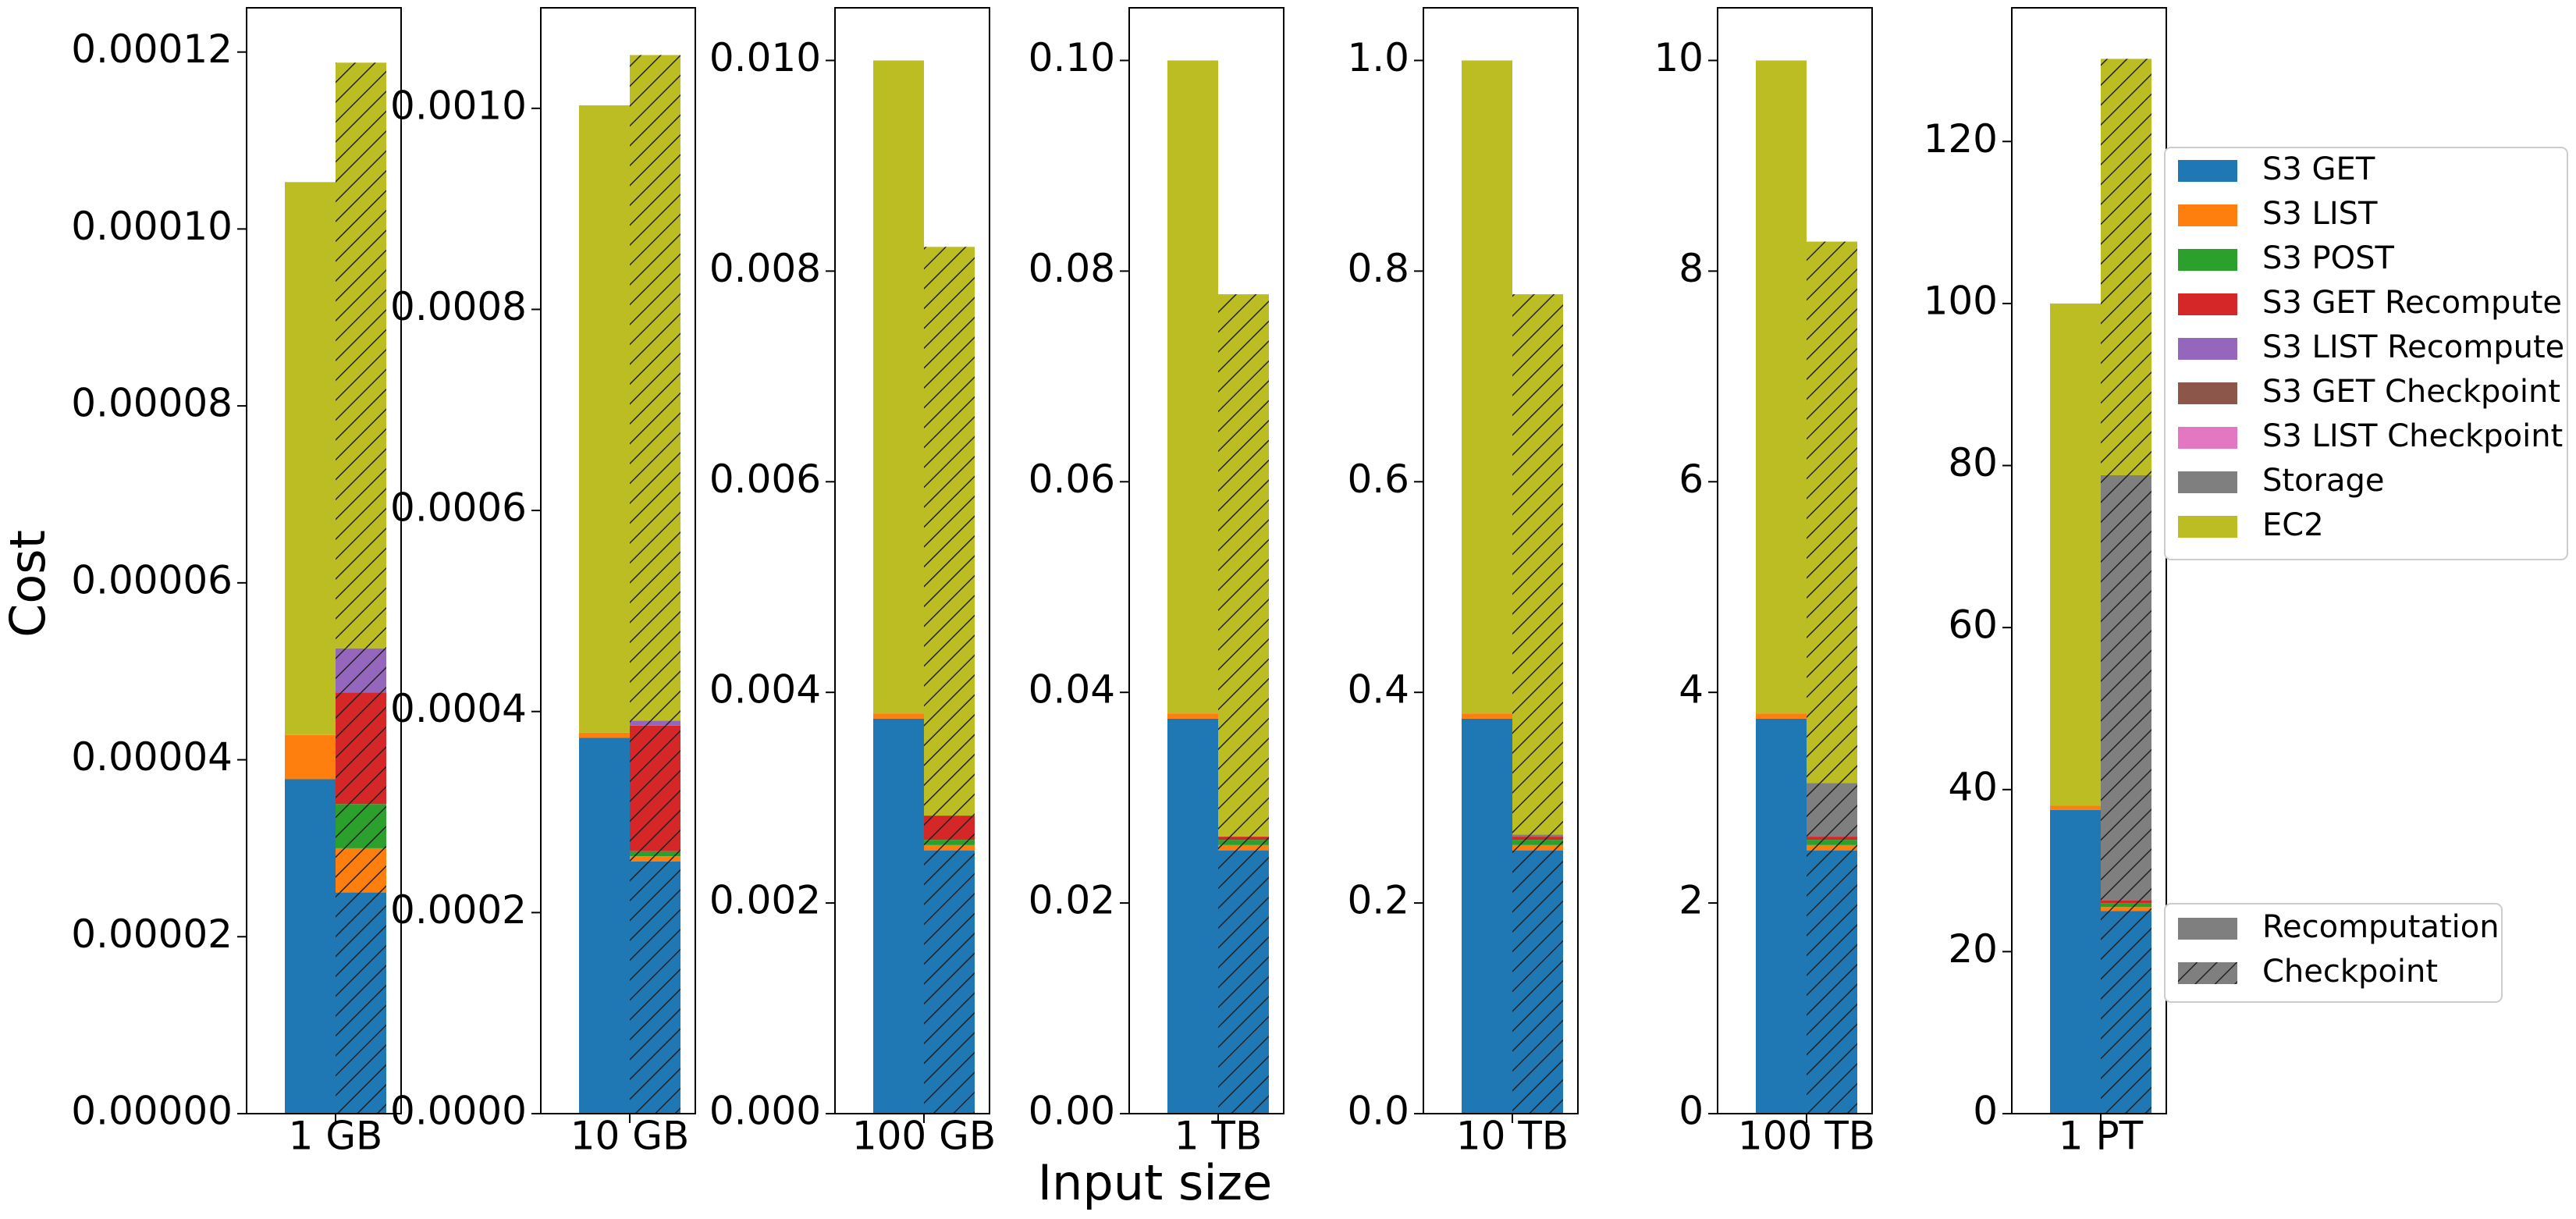 The height and width of the screenshot is (1219, 2576). Describe the element at coordinates (1973, 949) in the screenshot. I see `y-tick-label: 20` at that location.